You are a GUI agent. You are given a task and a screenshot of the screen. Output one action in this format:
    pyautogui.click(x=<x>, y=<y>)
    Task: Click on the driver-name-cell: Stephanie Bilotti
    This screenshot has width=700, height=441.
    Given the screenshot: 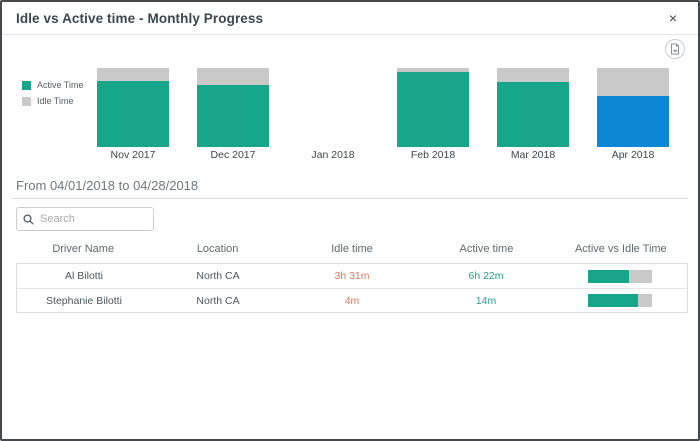 What is the action you would take?
    pyautogui.click(x=84, y=300)
    